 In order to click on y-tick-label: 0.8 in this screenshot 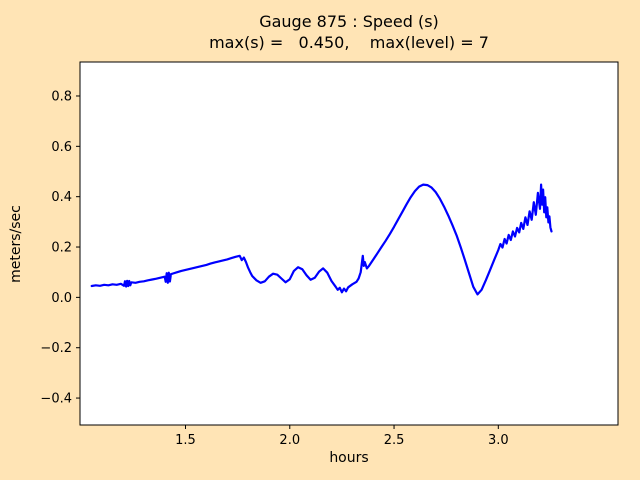, I will do `click(61, 96)`.